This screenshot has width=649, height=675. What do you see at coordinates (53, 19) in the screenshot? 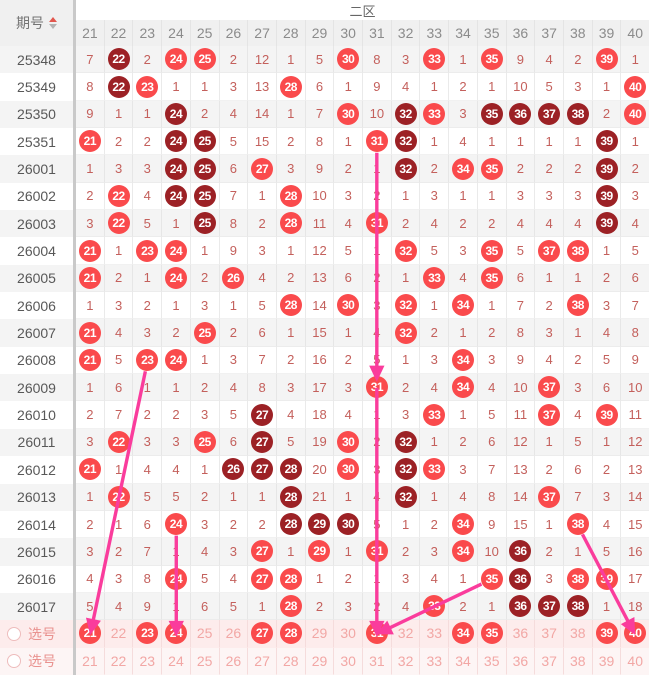
I see `sort-asc-icon` at bounding box center [53, 19].